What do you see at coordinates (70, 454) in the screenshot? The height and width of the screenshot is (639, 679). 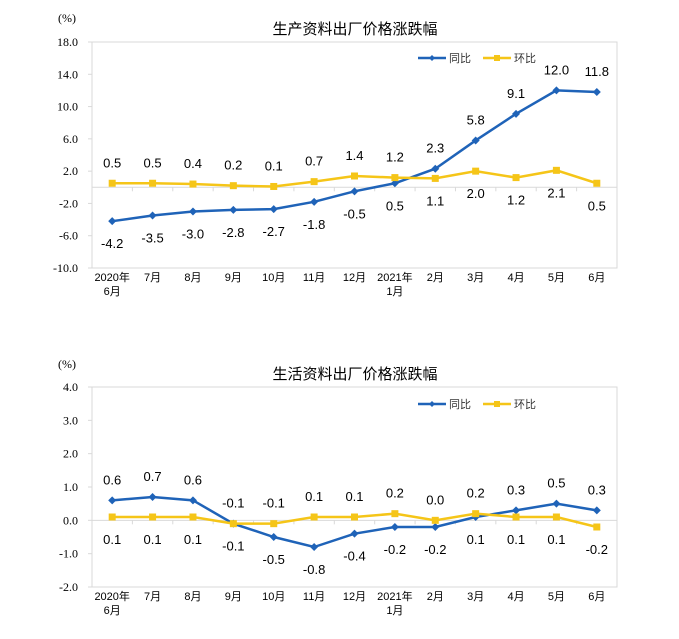 I see `y-tick-label: 2.0` at bounding box center [70, 454].